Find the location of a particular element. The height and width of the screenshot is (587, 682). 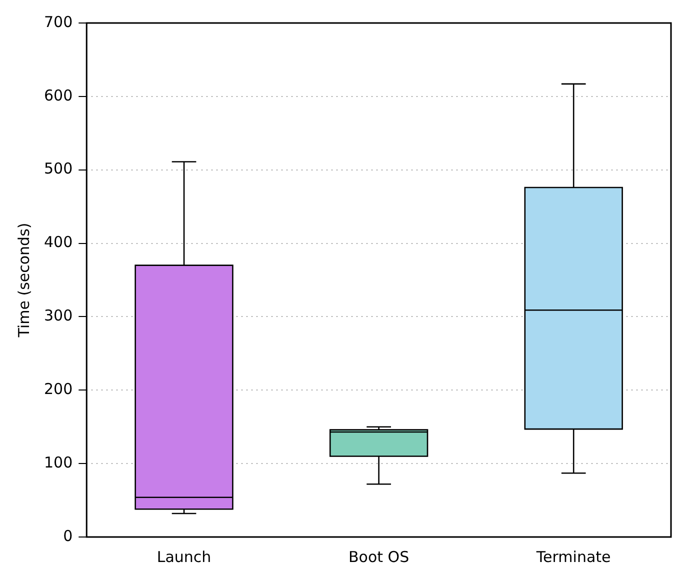

y-tick-label: 0 is located at coordinates (68, 535).